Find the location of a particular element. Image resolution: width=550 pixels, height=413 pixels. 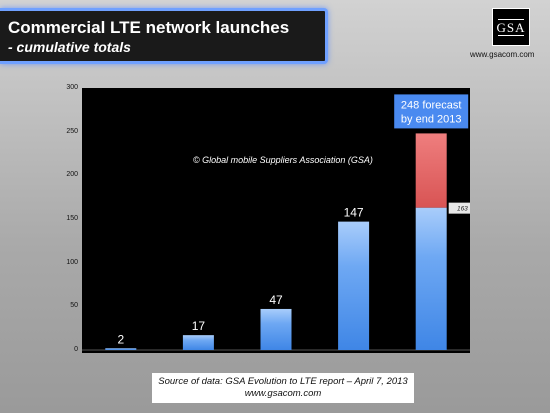

forecast-bar-2013 is located at coordinates (431, 170).